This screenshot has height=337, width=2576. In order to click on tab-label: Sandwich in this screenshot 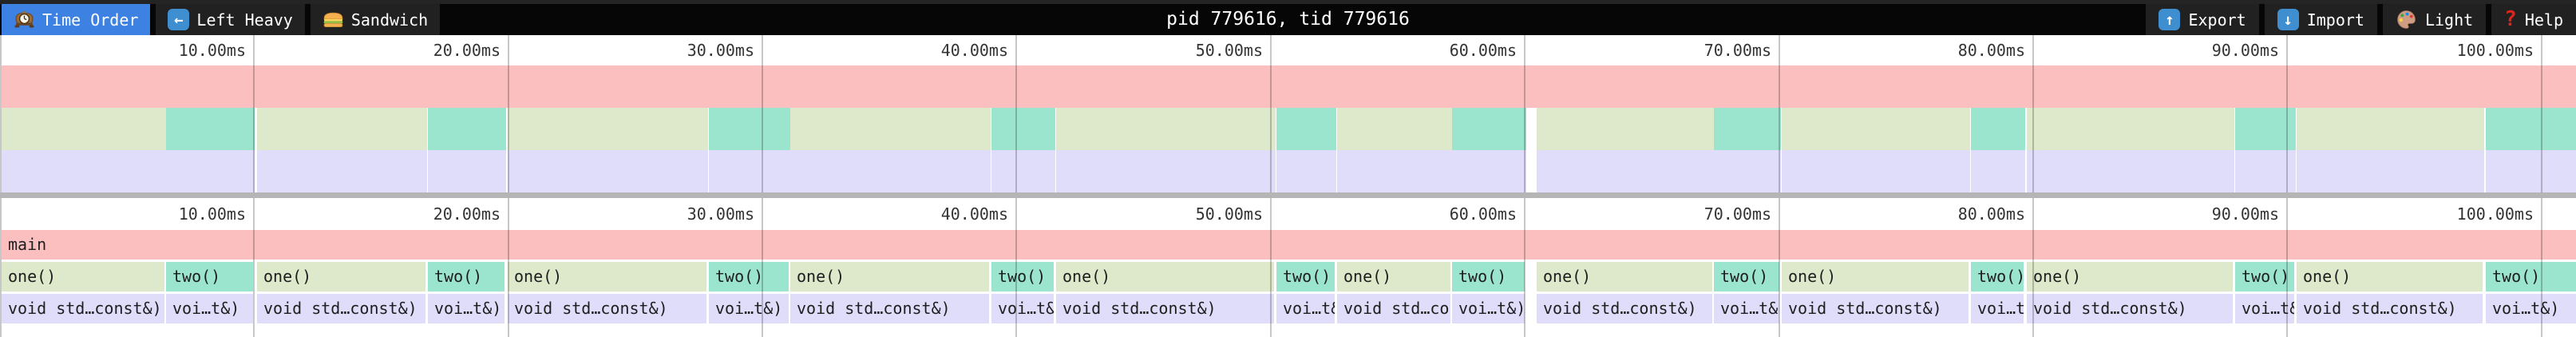, I will do `click(390, 20)`.